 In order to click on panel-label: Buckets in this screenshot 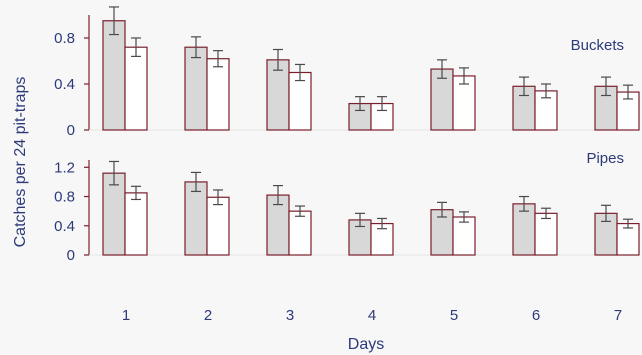, I will do `click(597, 45)`.